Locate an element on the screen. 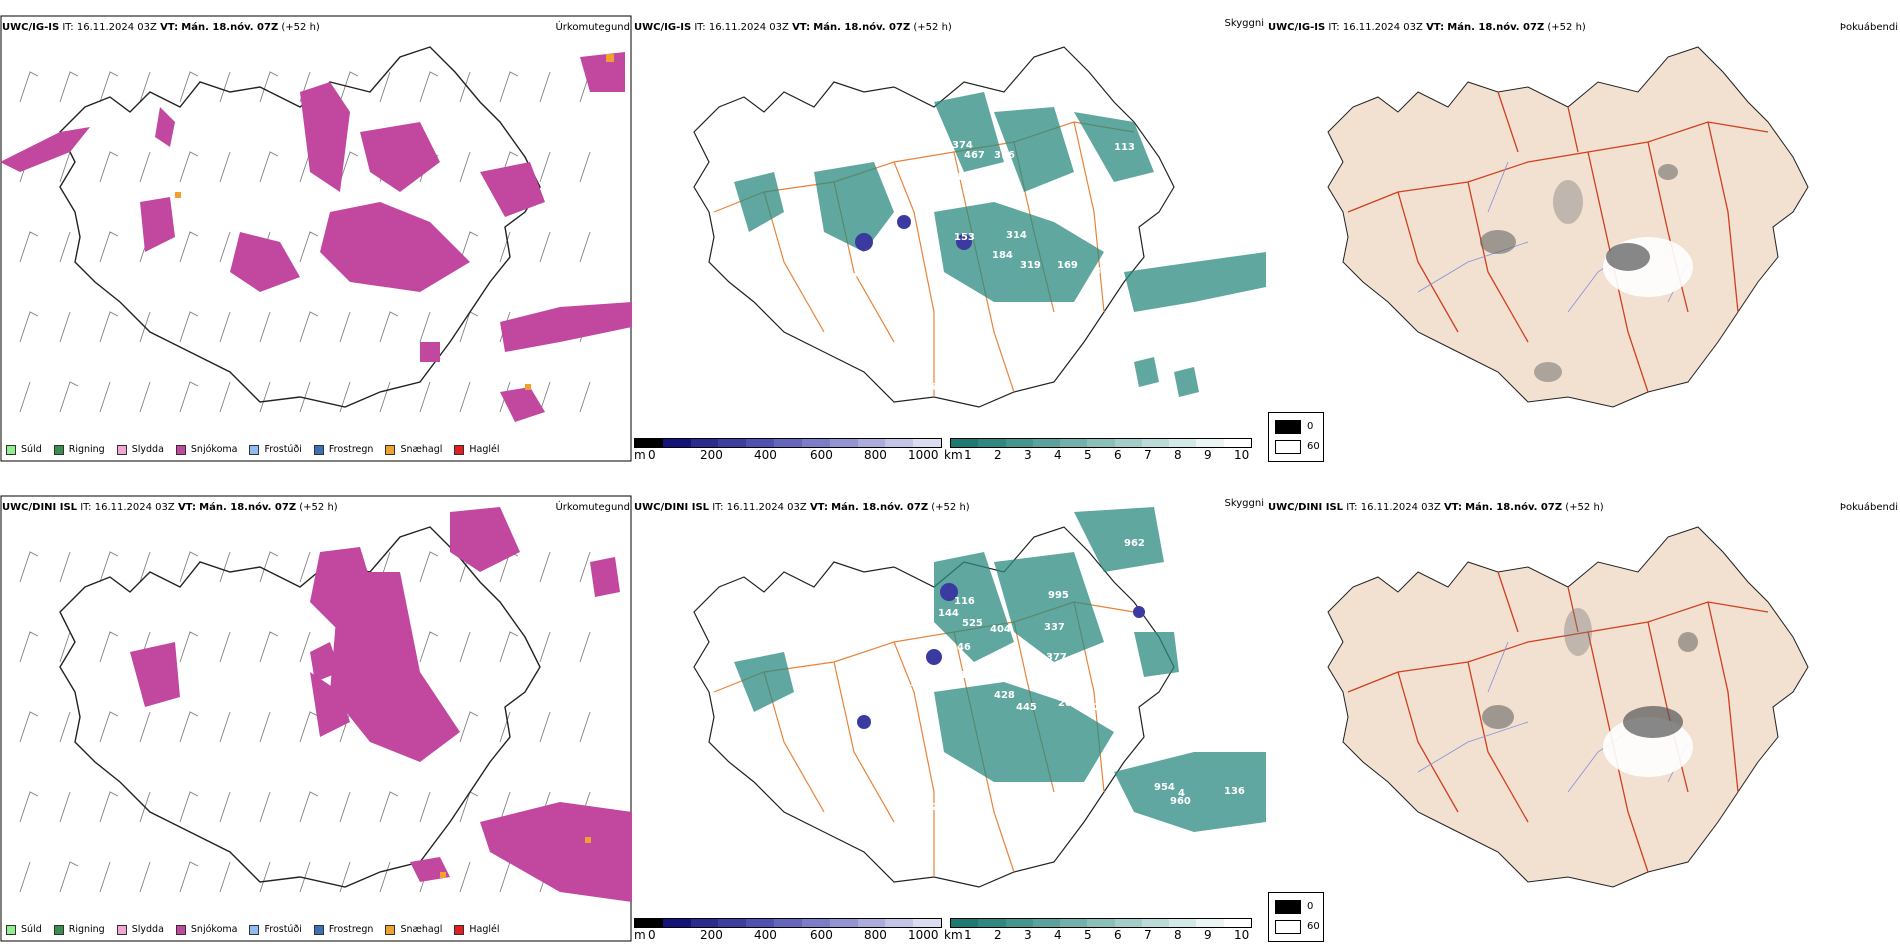 Image resolution: width=1900 pixels, height=950 pixels. fog-legend-bottom: 0 60 is located at coordinates (1296, 917).